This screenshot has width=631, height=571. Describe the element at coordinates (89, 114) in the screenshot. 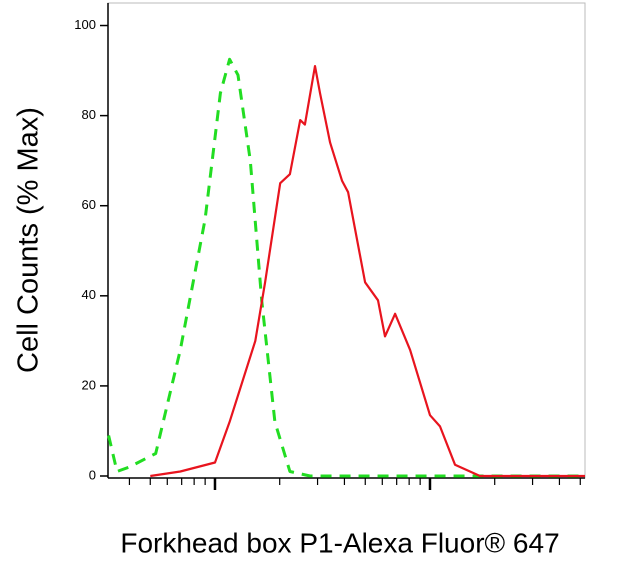

I see `y-tick-label: 80` at that location.